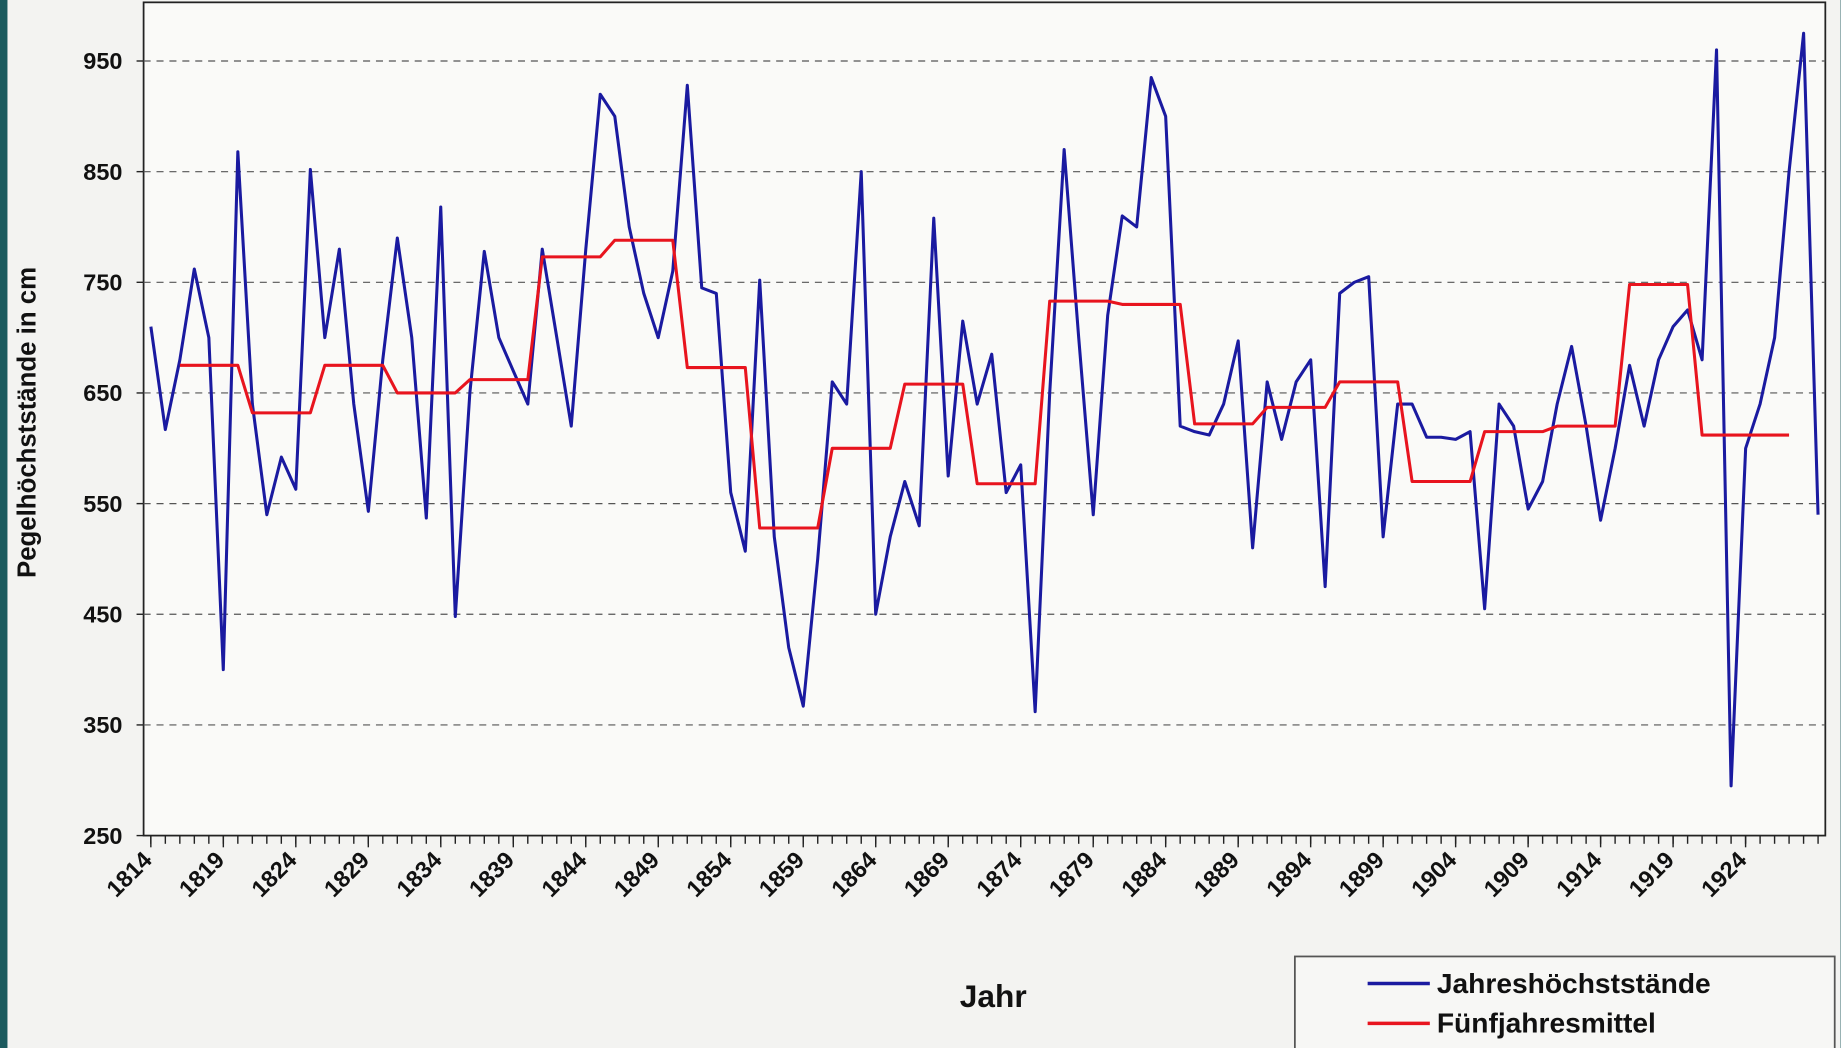 The height and width of the screenshot is (1048, 1841). Describe the element at coordinates (102, 61) in the screenshot. I see `y-tick-label: 950` at that location.